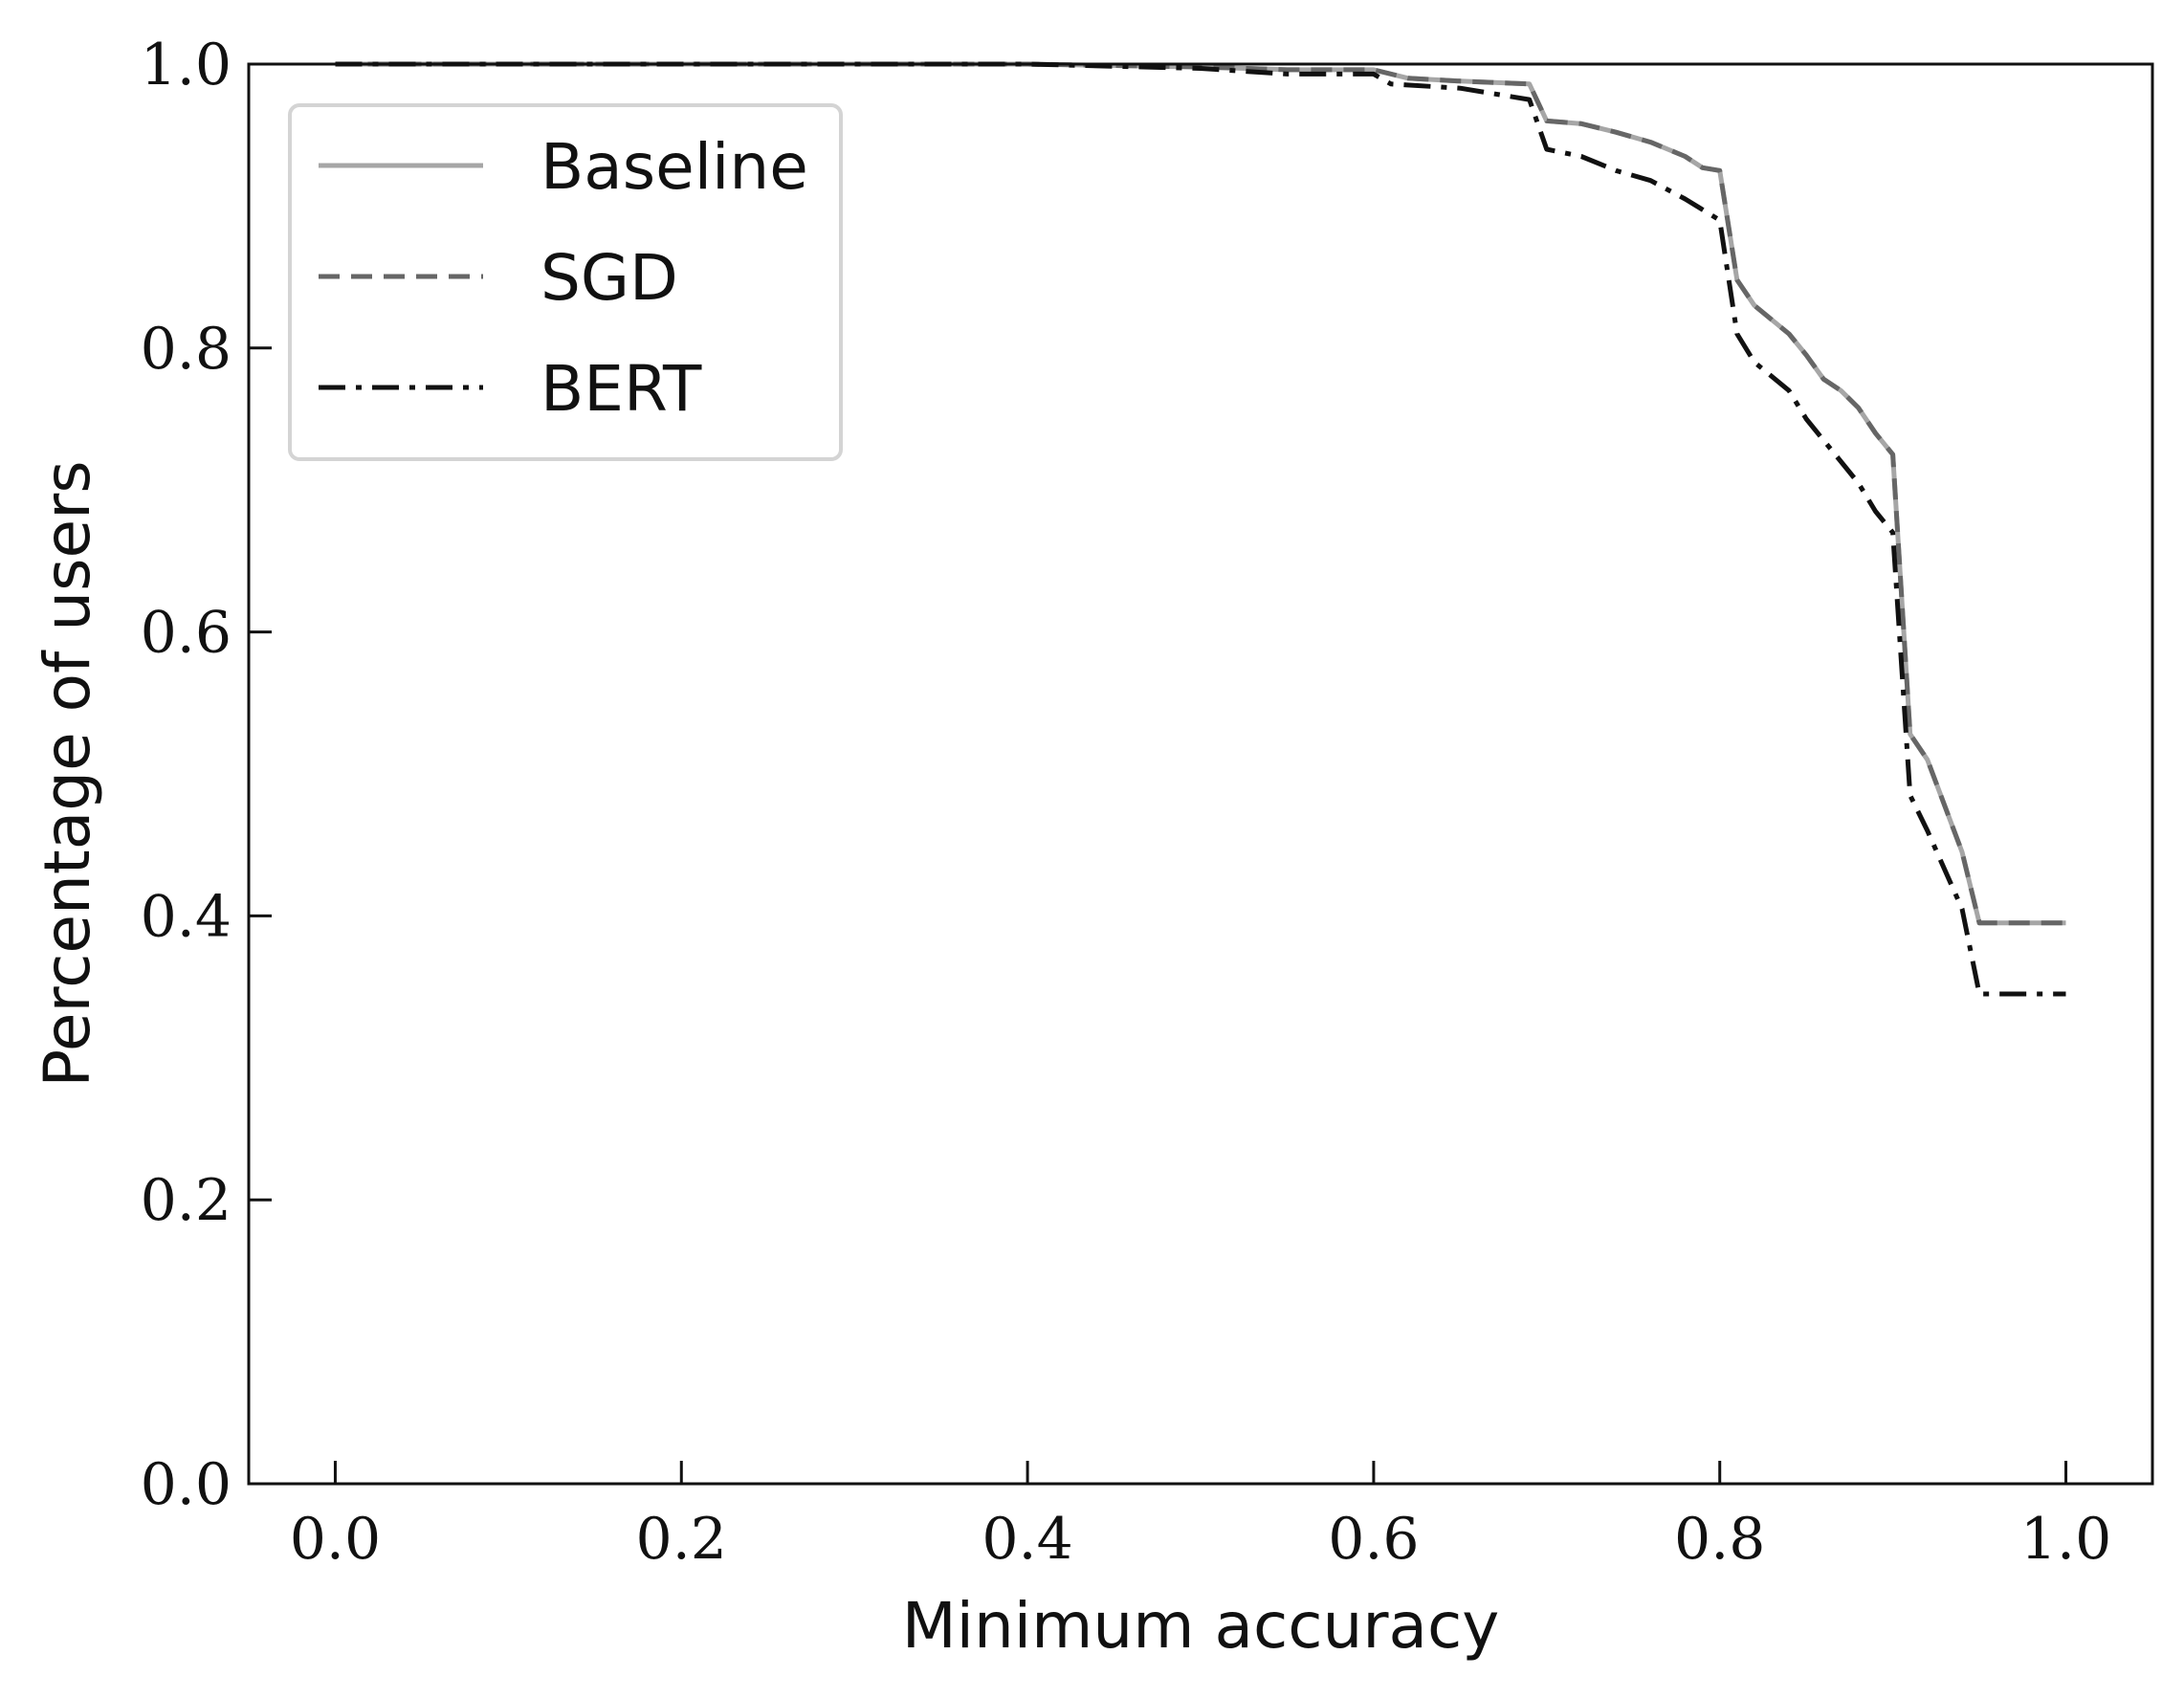  Describe the element at coordinates (2065, 1539) in the screenshot. I see `x-tick-label: 1.0` at that location.